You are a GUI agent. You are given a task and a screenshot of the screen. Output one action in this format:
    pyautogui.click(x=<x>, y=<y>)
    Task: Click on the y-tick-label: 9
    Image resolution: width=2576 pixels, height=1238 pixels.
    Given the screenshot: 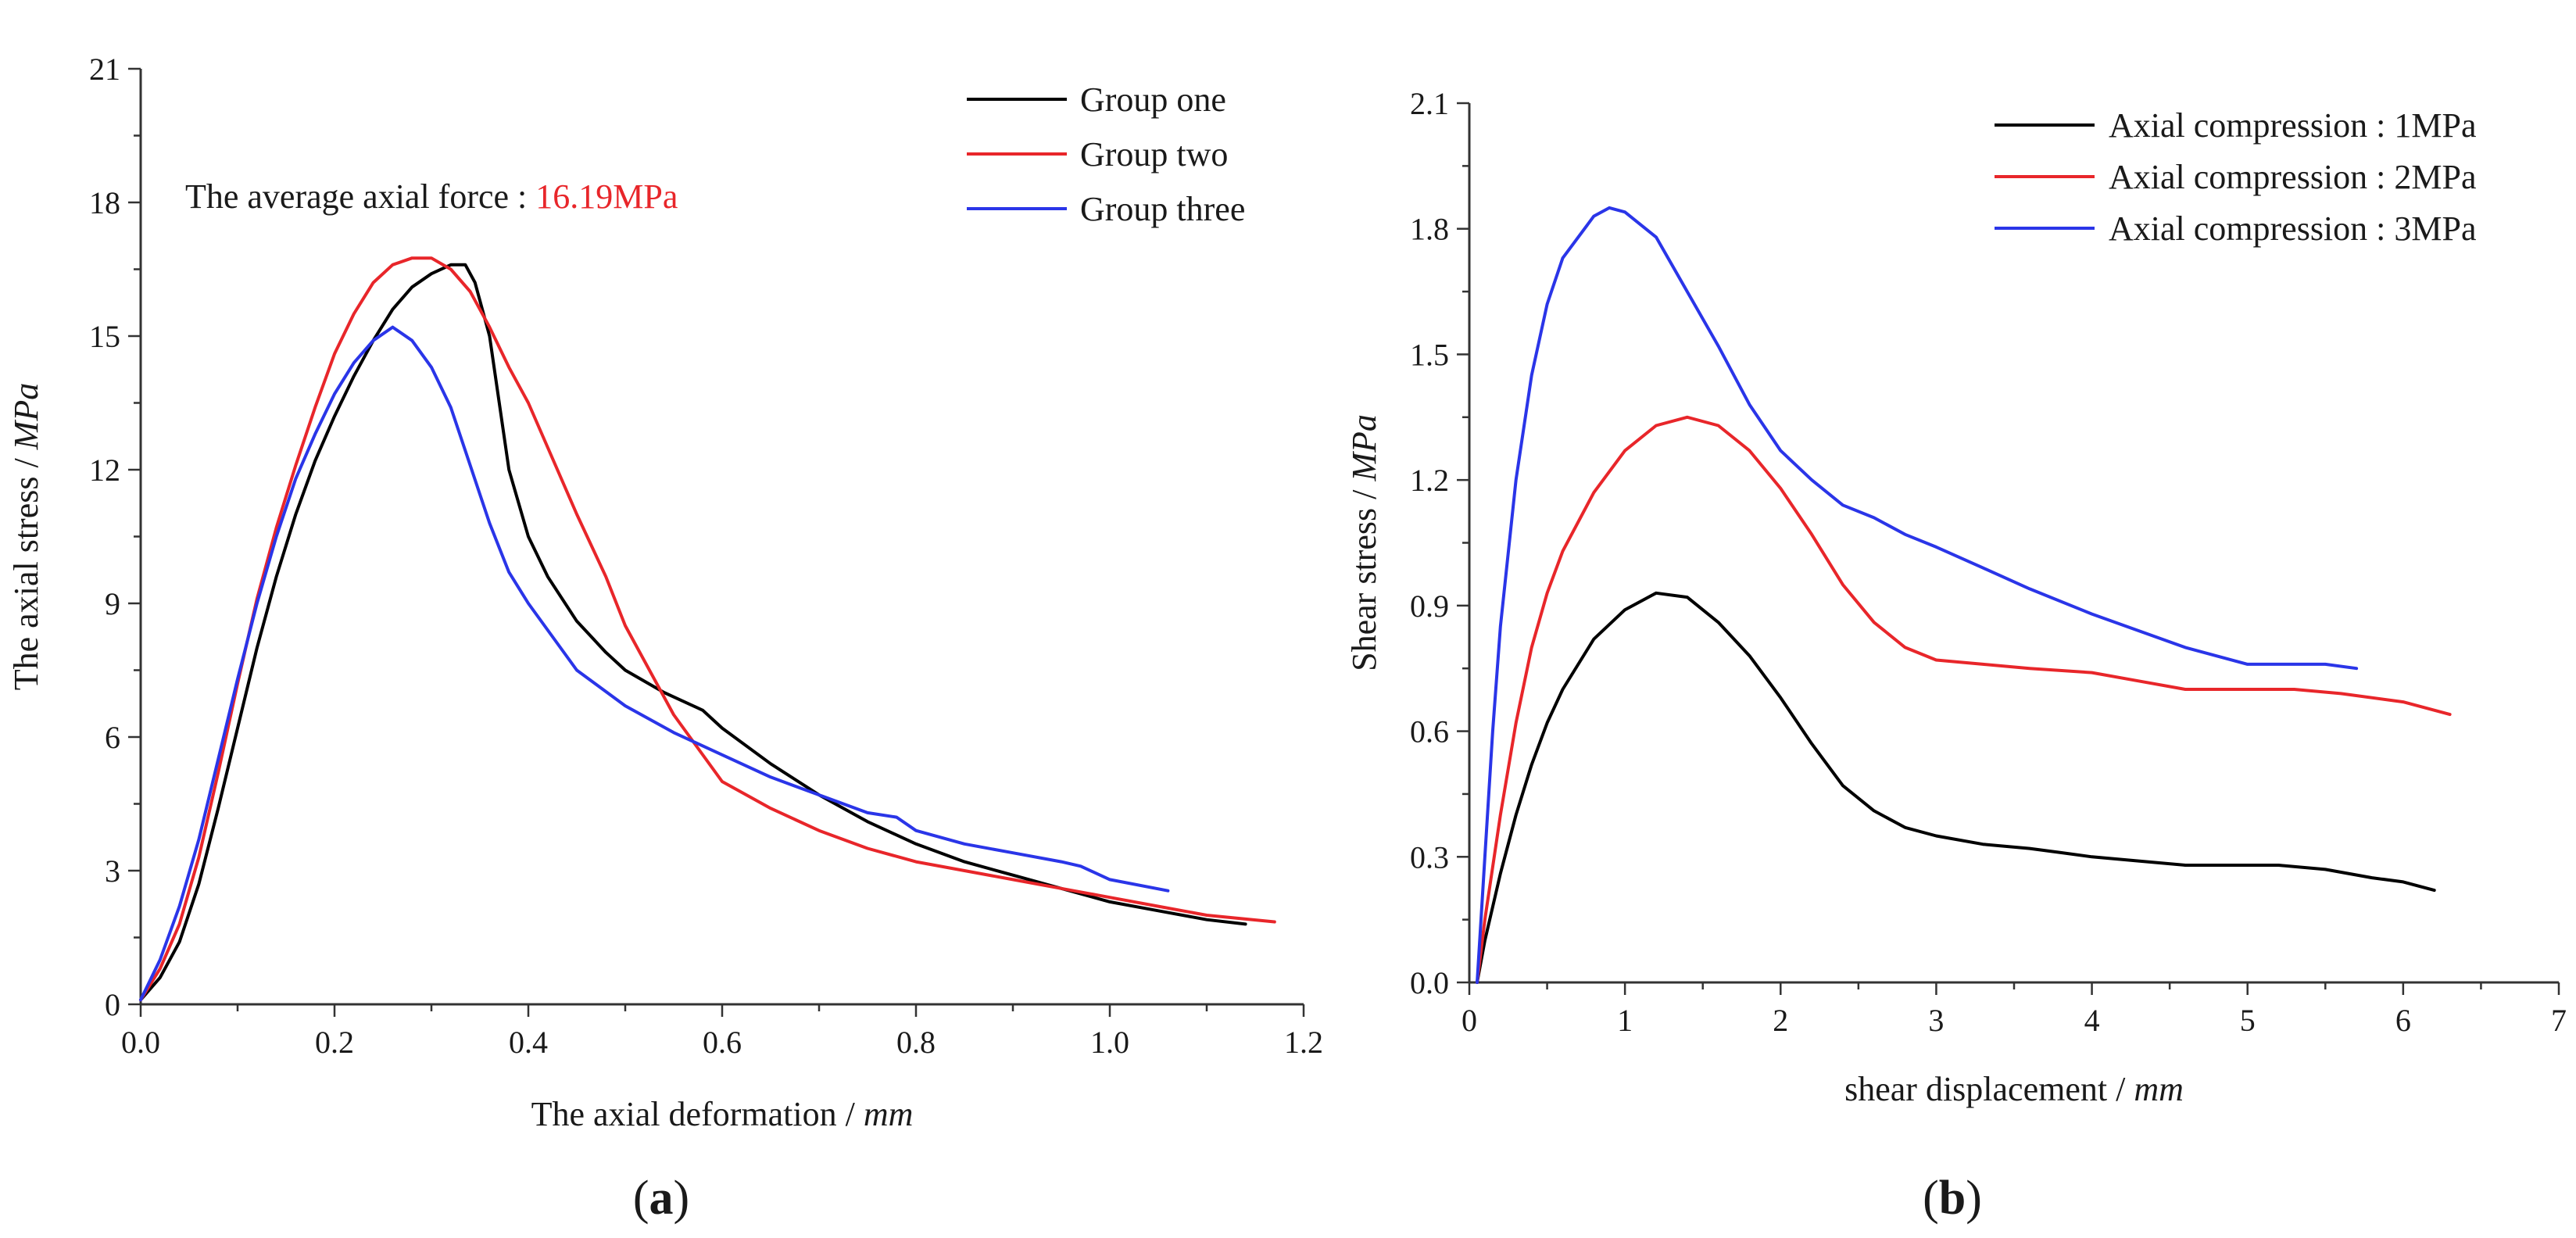 What is the action you would take?
    pyautogui.click(x=112, y=603)
    